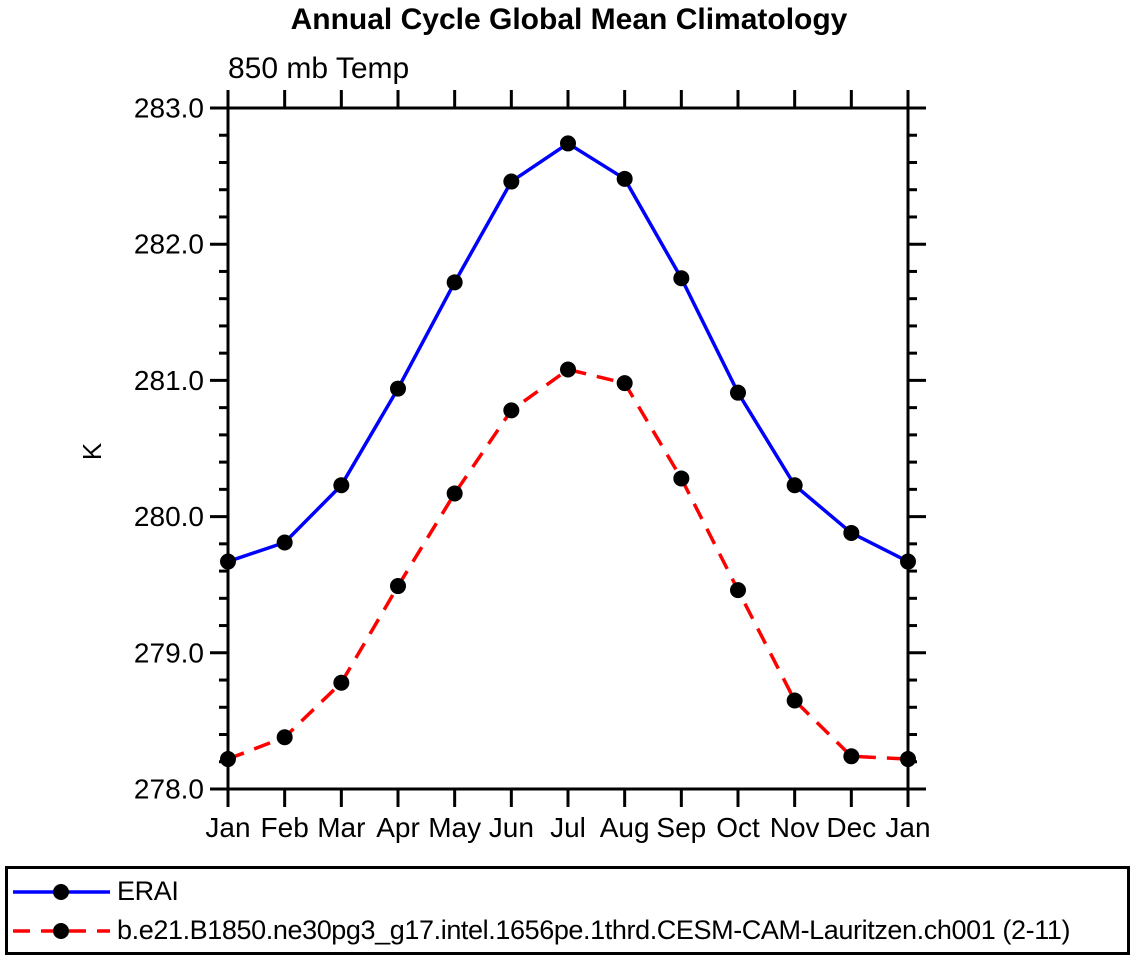  I want to click on y-tick-label: 278.0, so click(169, 789).